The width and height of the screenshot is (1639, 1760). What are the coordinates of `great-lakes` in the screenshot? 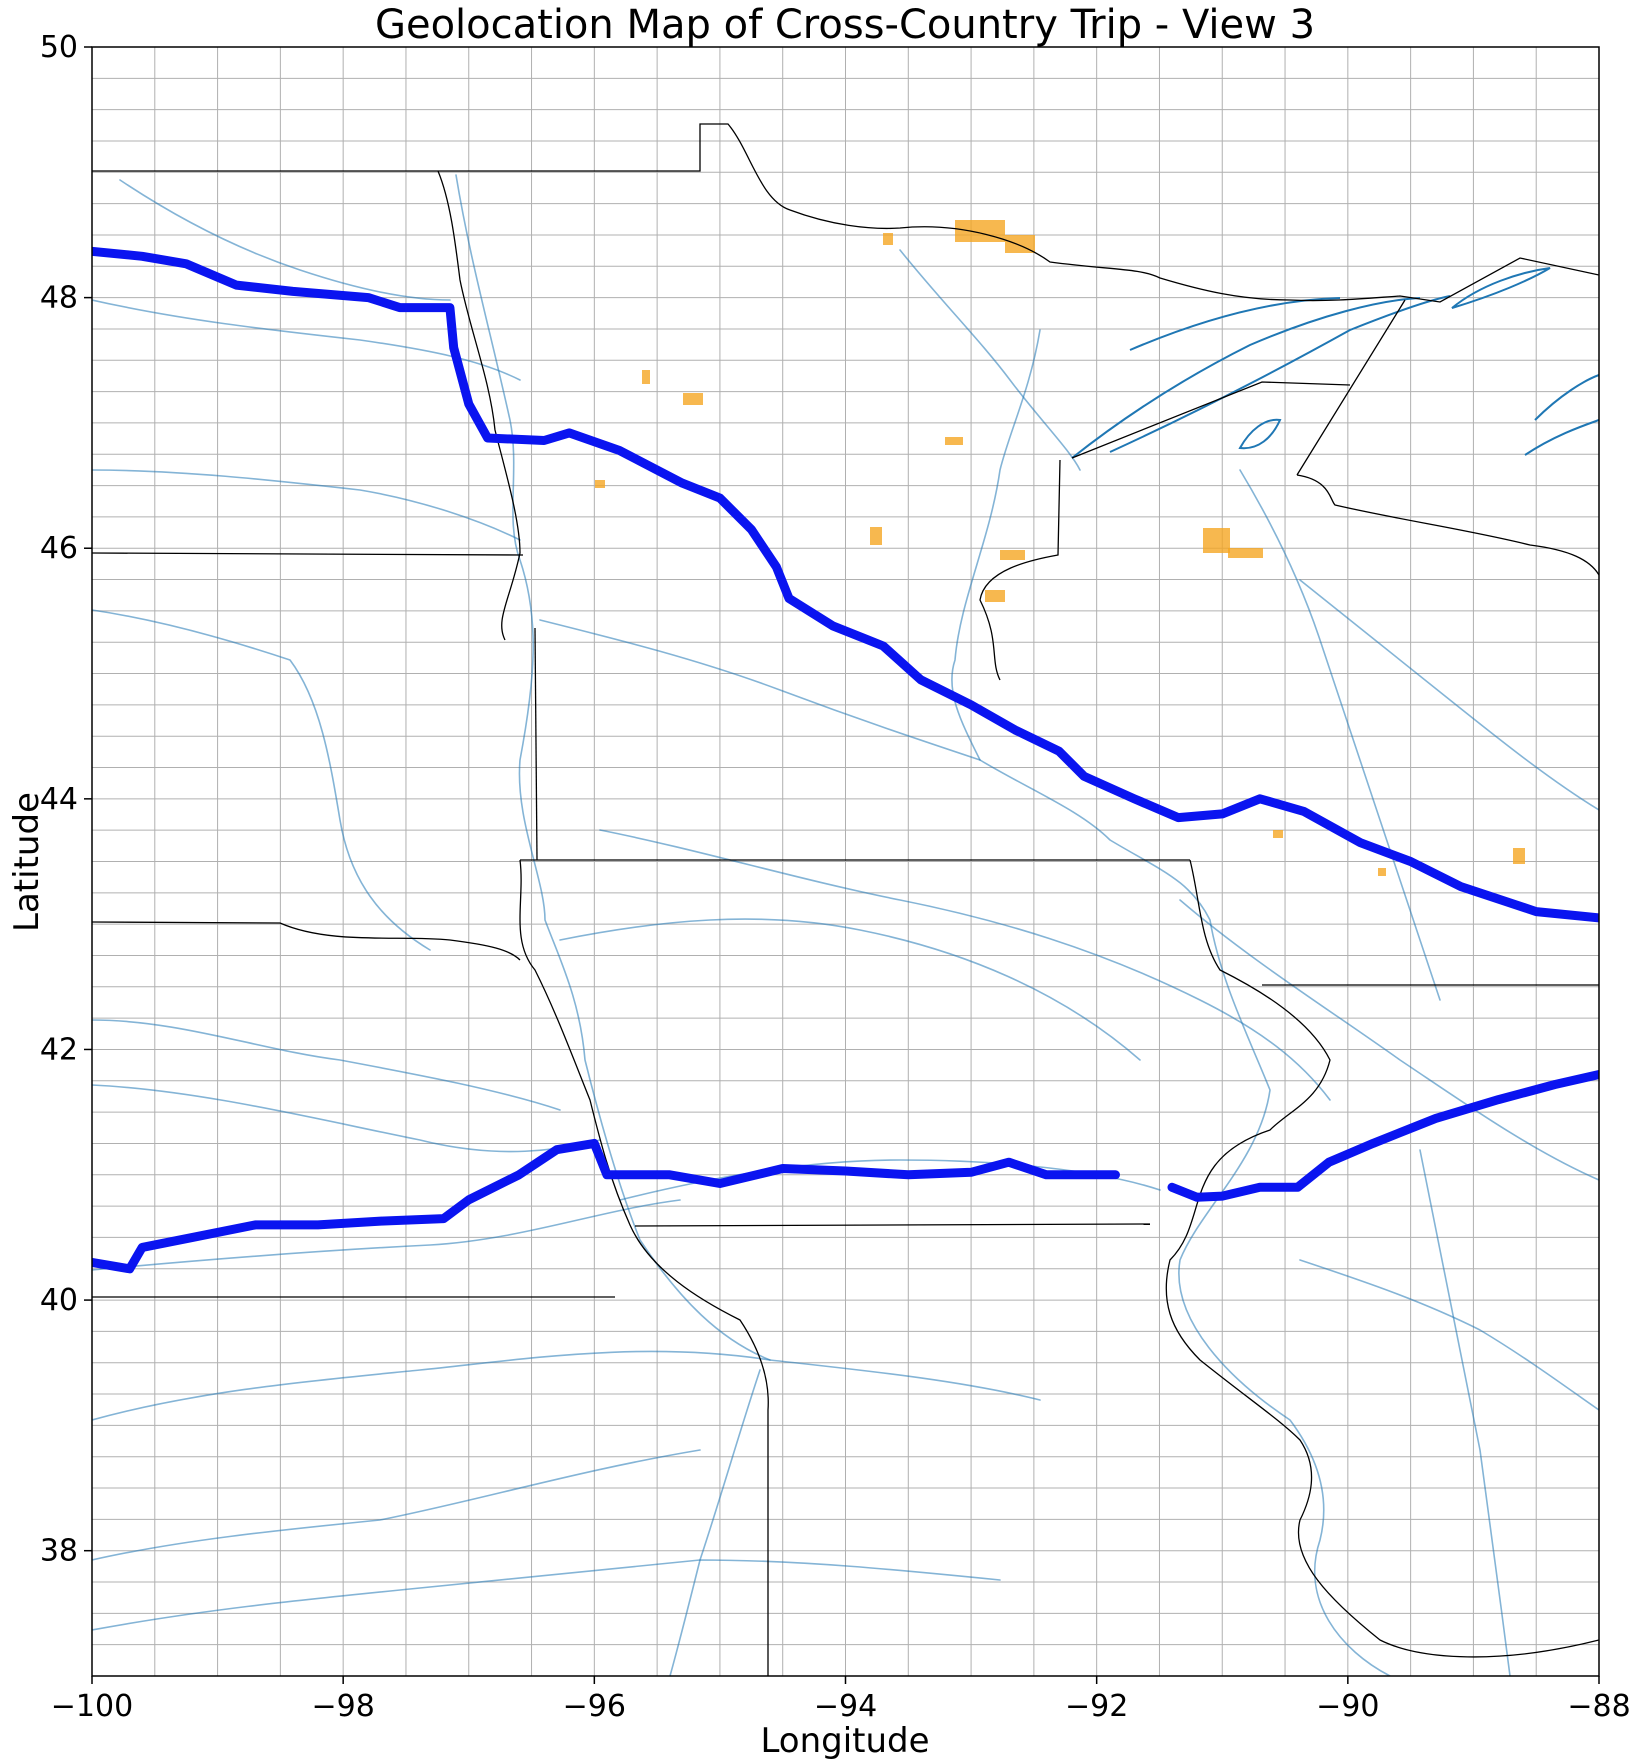 It's located at (1335, 363).